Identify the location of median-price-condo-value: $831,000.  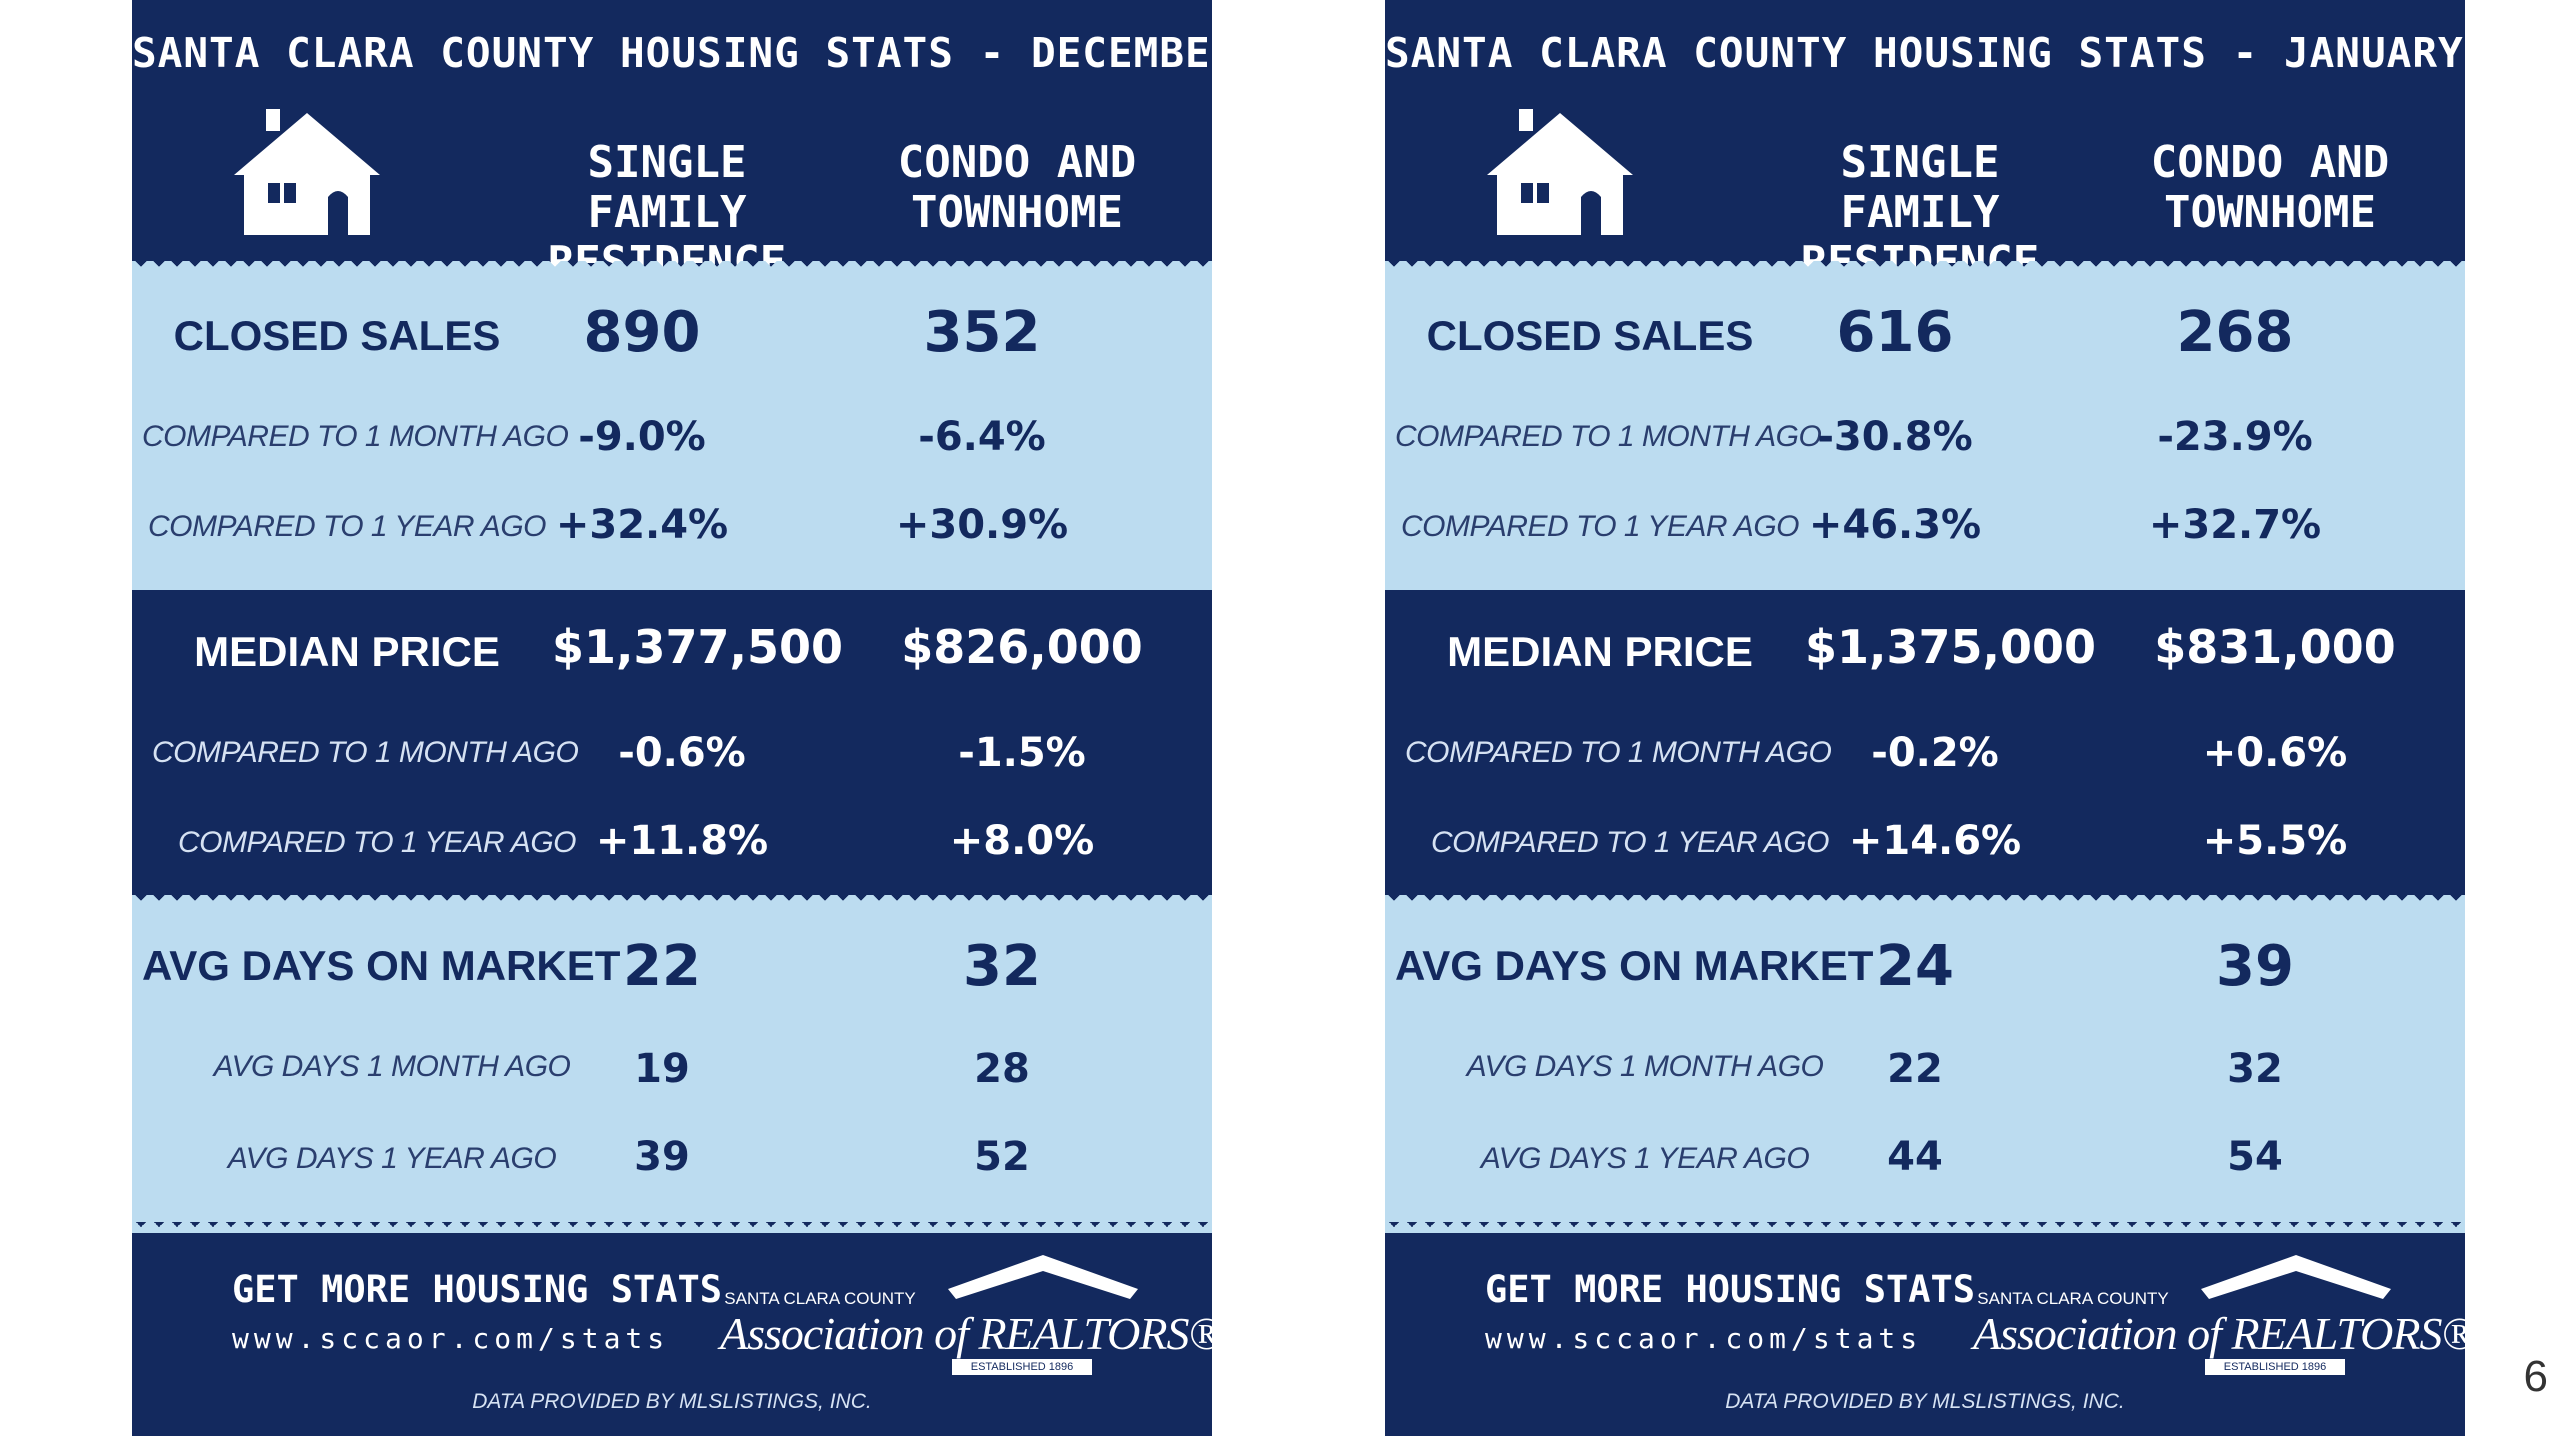
(2275, 647).